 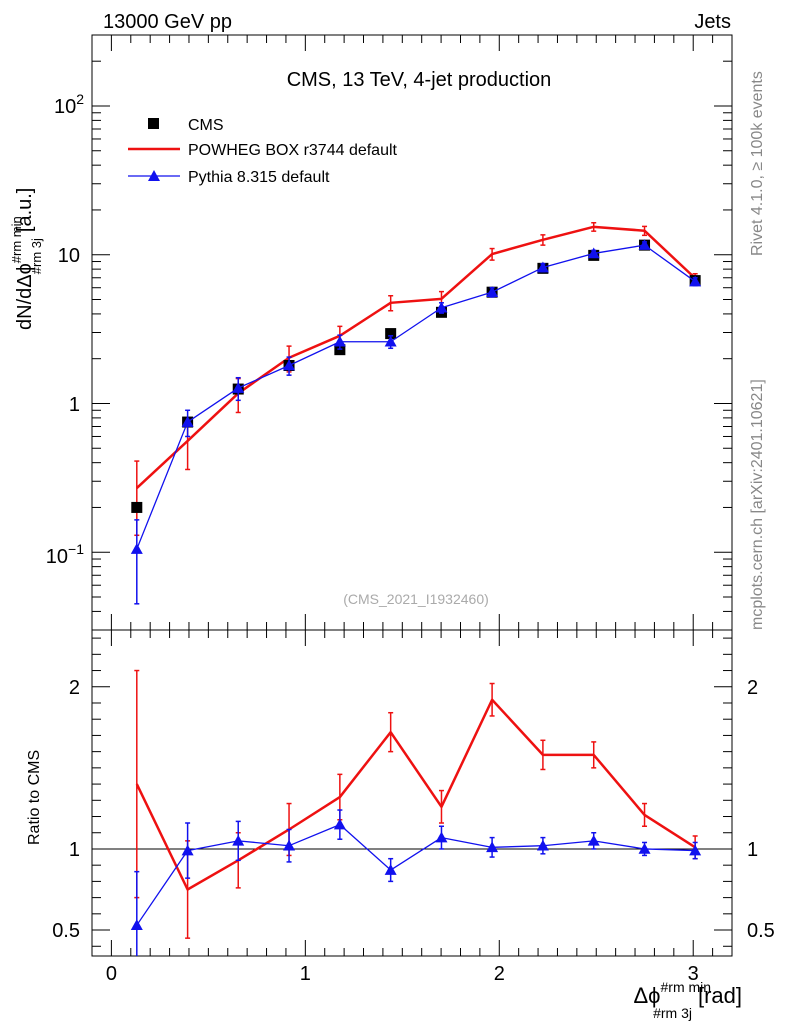 What do you see at coordinates (74, 405) in the screenshot?
I see `y-tick-label-1: 1` at bounding box center [74, 405].